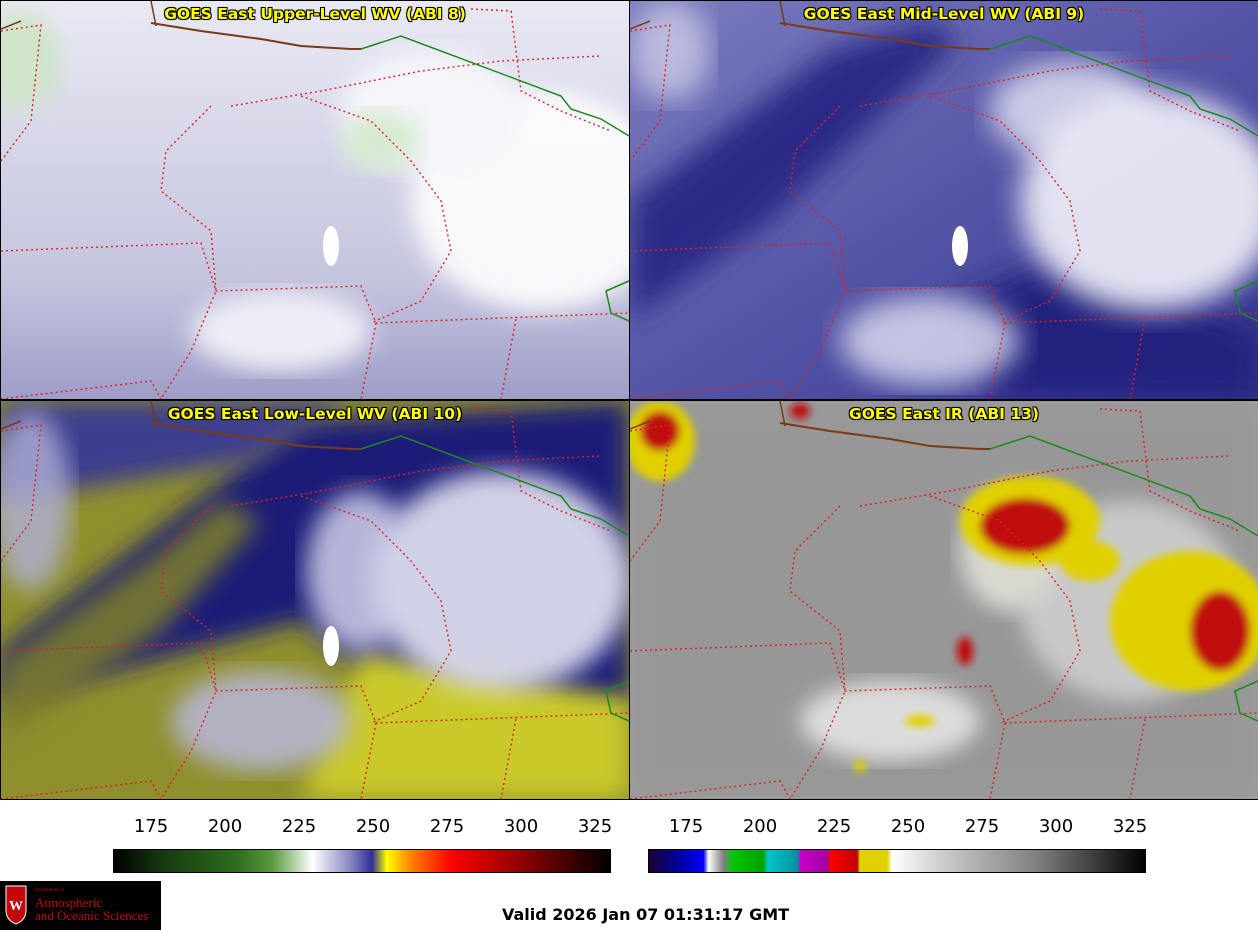  Describe the element at coordinates (315, 14) in the screenshot. I see `panel-title: GOES East Upper-Level WV (ABI 8)` at that location.